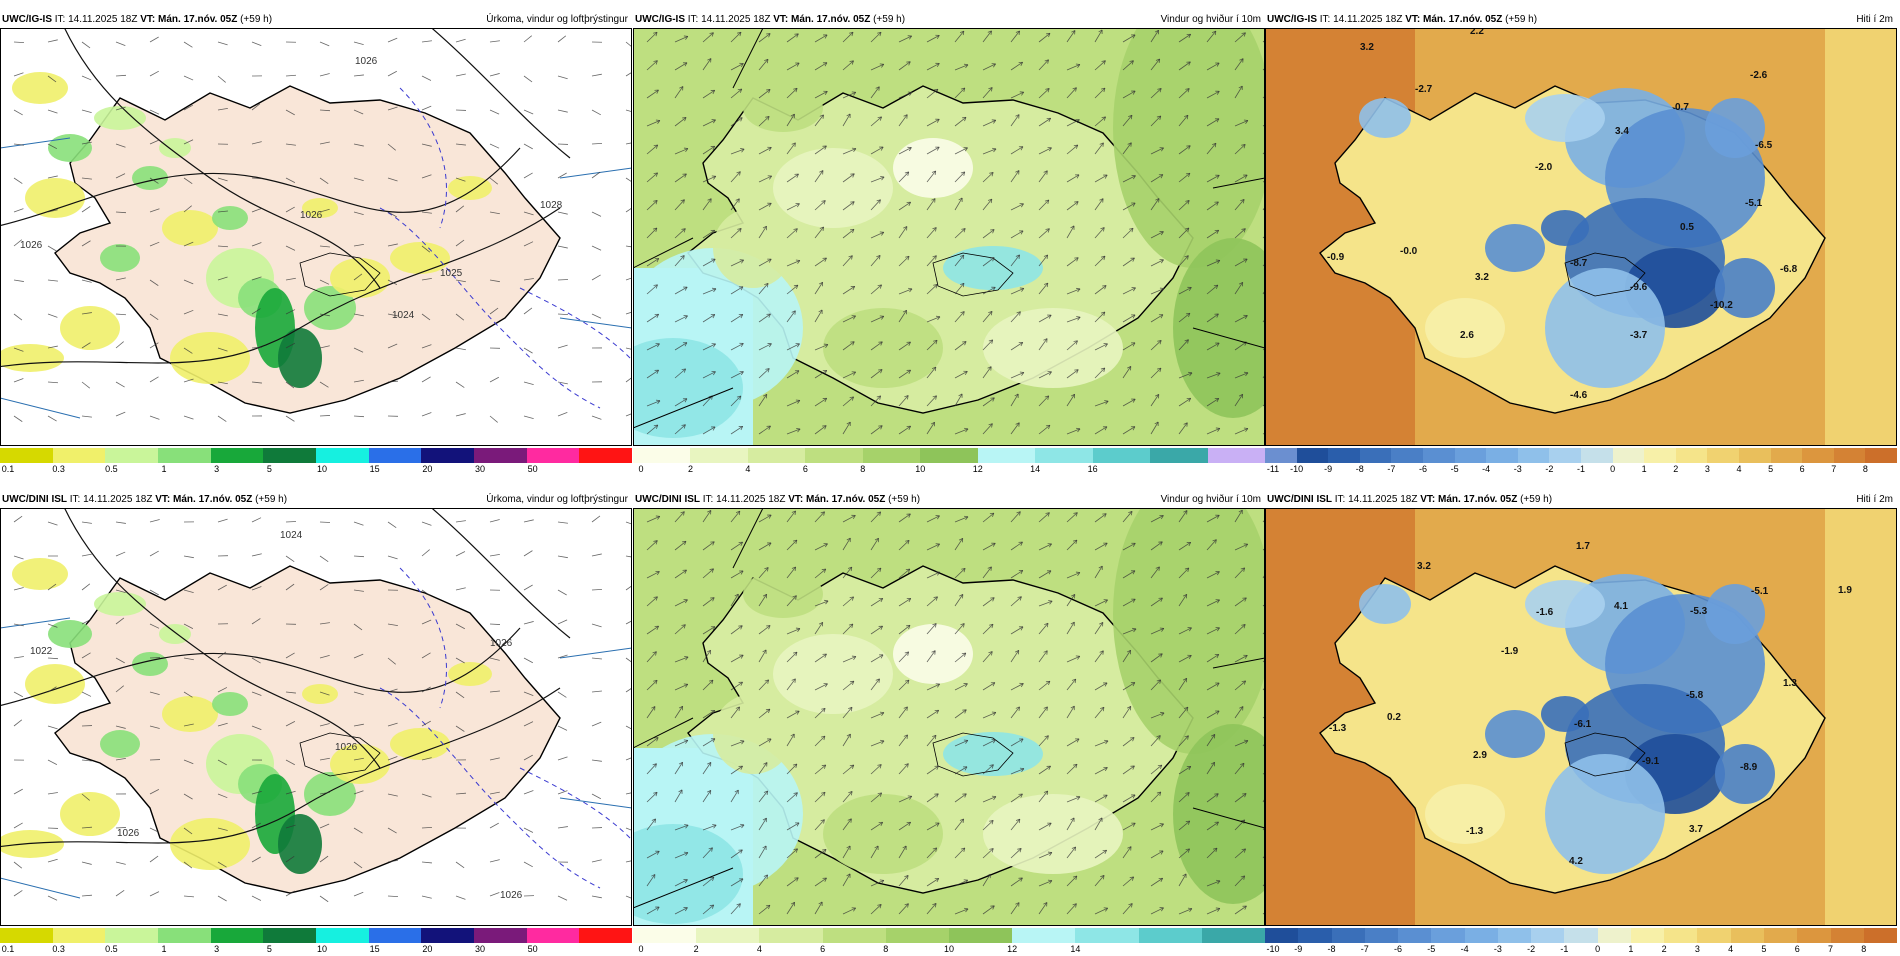 The image size is (1900, 956). I want to click on colorbar-tick-label: 0.1, so click(8, 469).